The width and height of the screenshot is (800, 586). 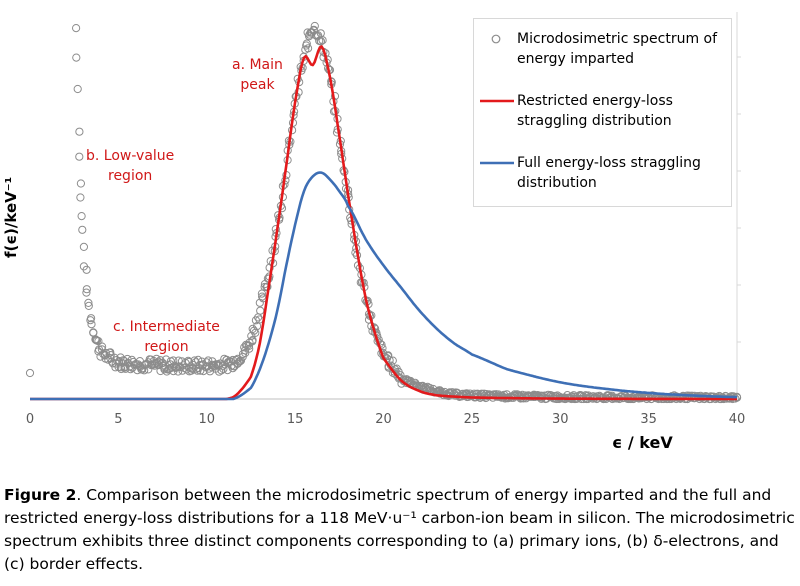 I want to click on annotation-intermediate-region: c. Intermediate region, so click(x=166, y=337).